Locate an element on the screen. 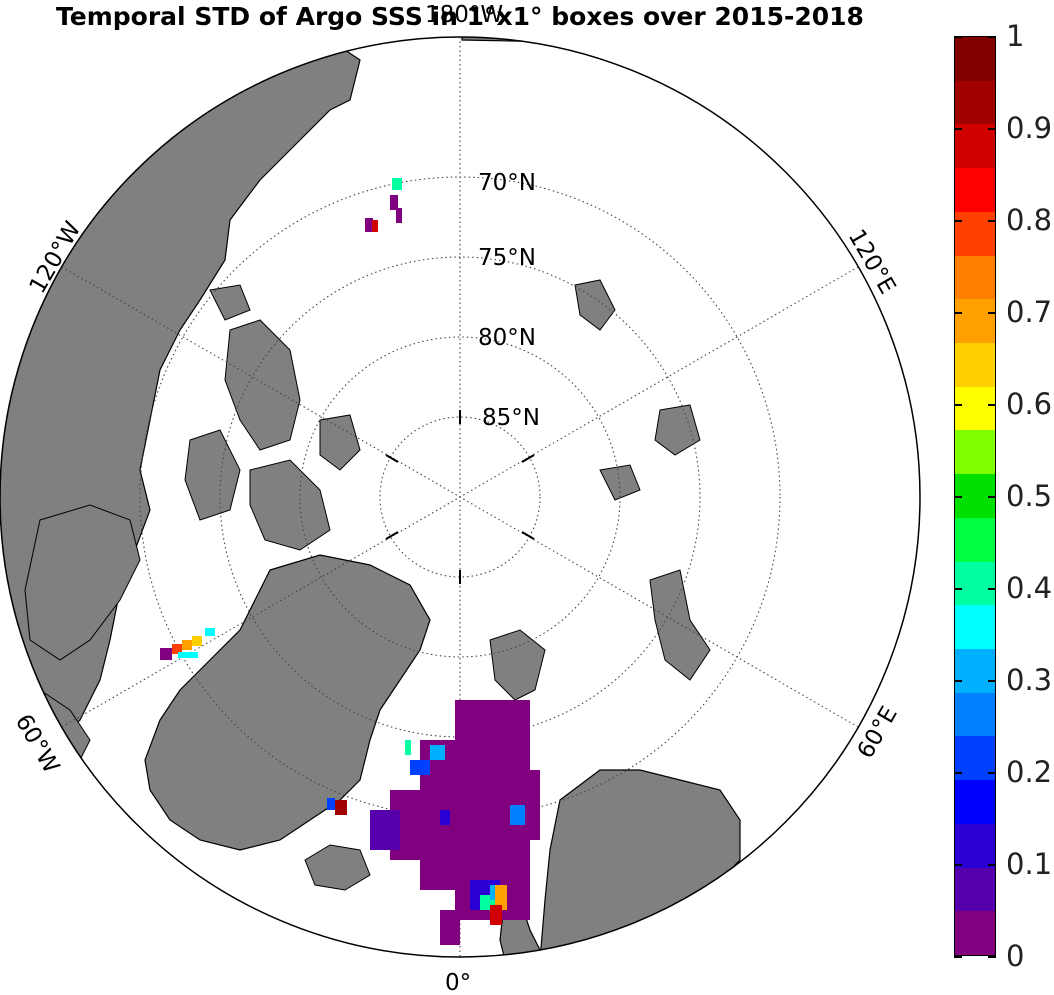 The width and height of the screenshot is (1054, 995). colorbar-tick-label: 0.3 is located at coordinates (1029, 680).